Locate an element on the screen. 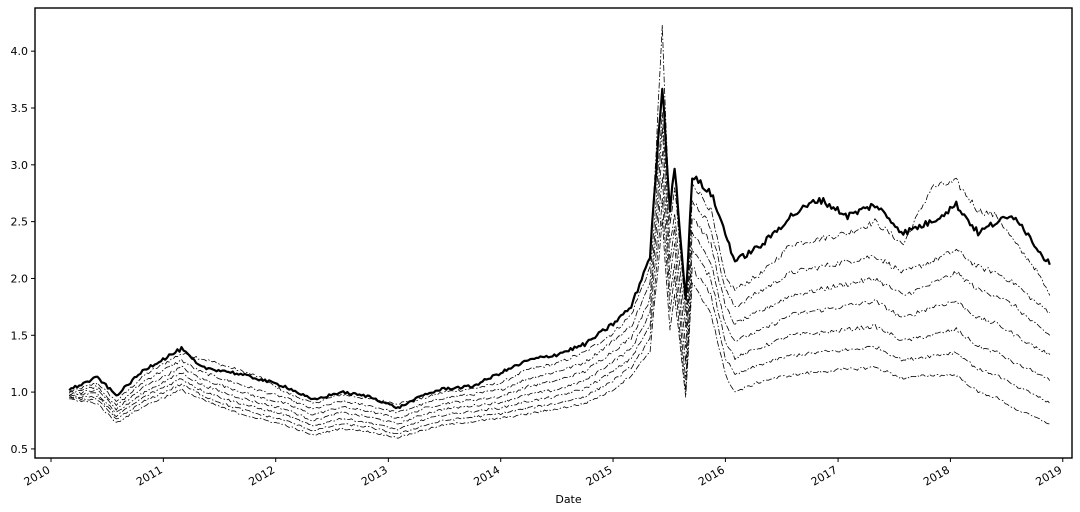 The width and height of the screenshot is (1080, 512). y-tick-label: 4.0 is located at coordinates (20, 51).